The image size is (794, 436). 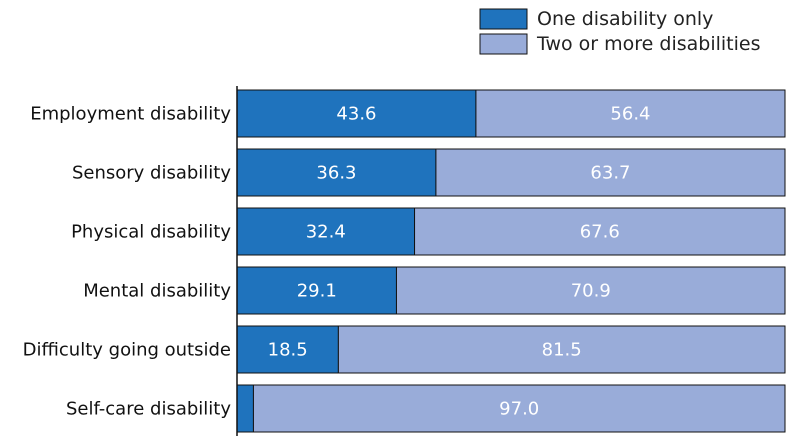 I want to click on data-label: 36.3, so click(x=336, y=173).